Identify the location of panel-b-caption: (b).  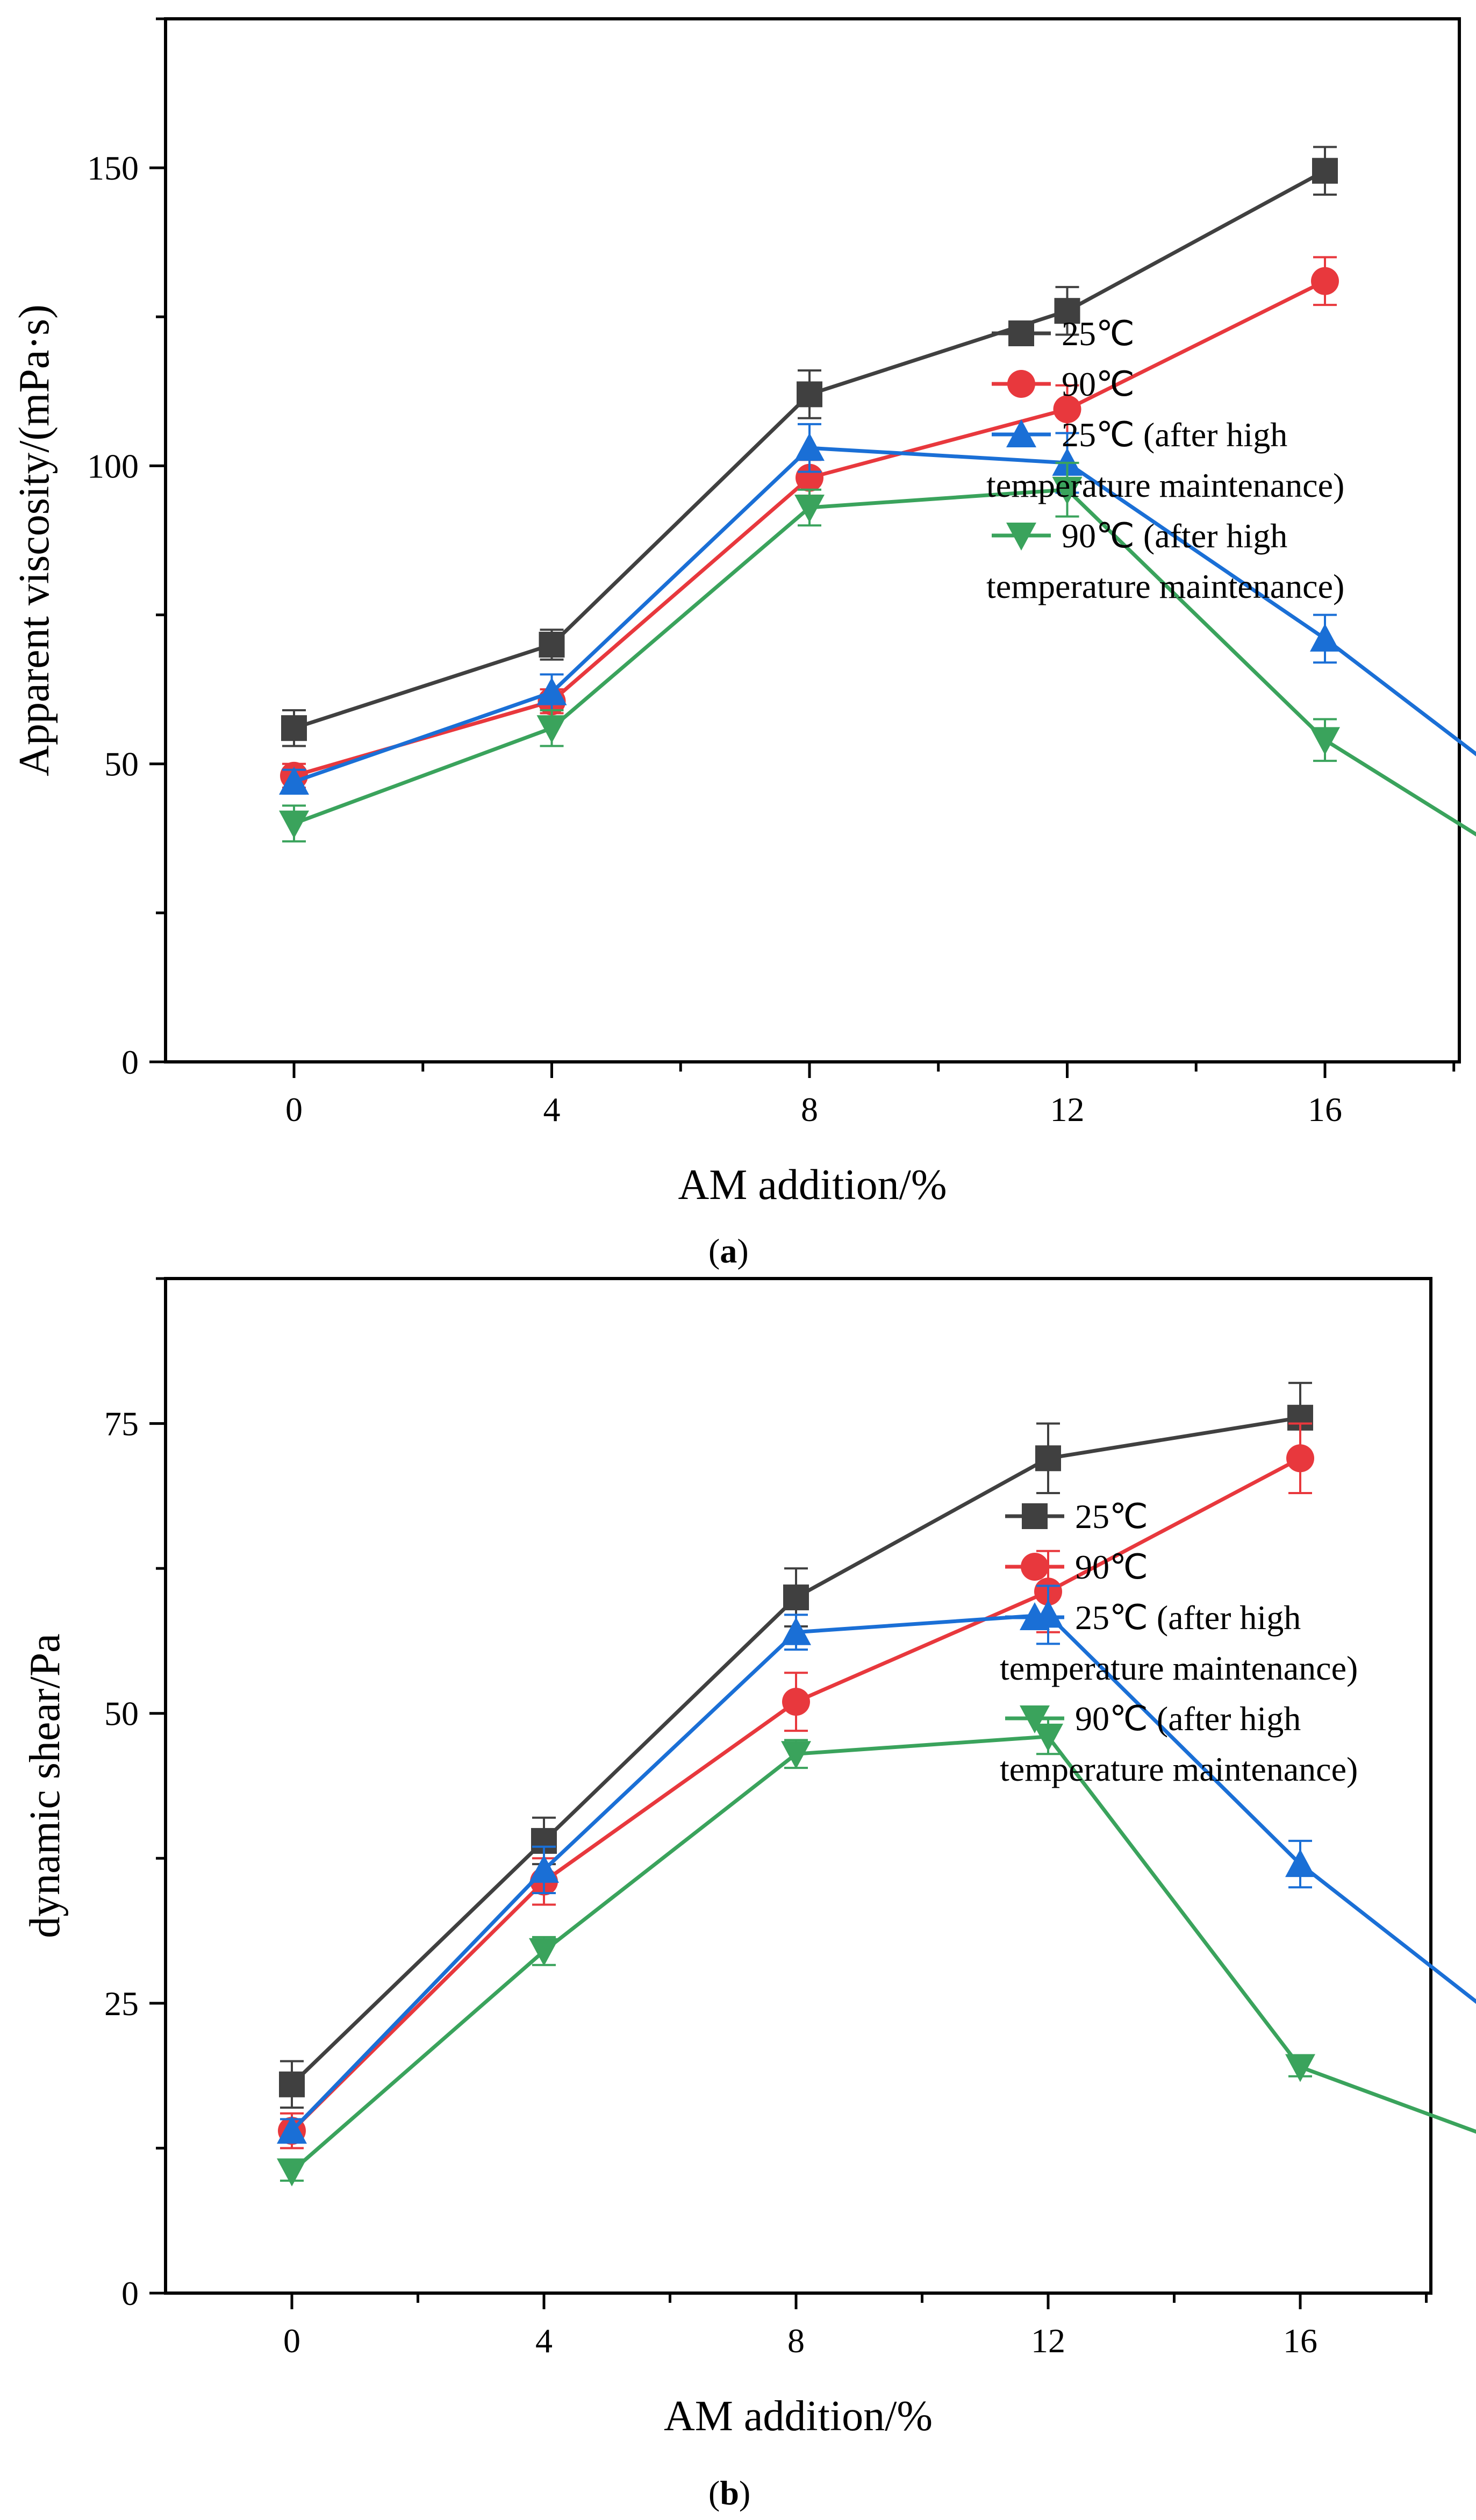
(730, 2493).